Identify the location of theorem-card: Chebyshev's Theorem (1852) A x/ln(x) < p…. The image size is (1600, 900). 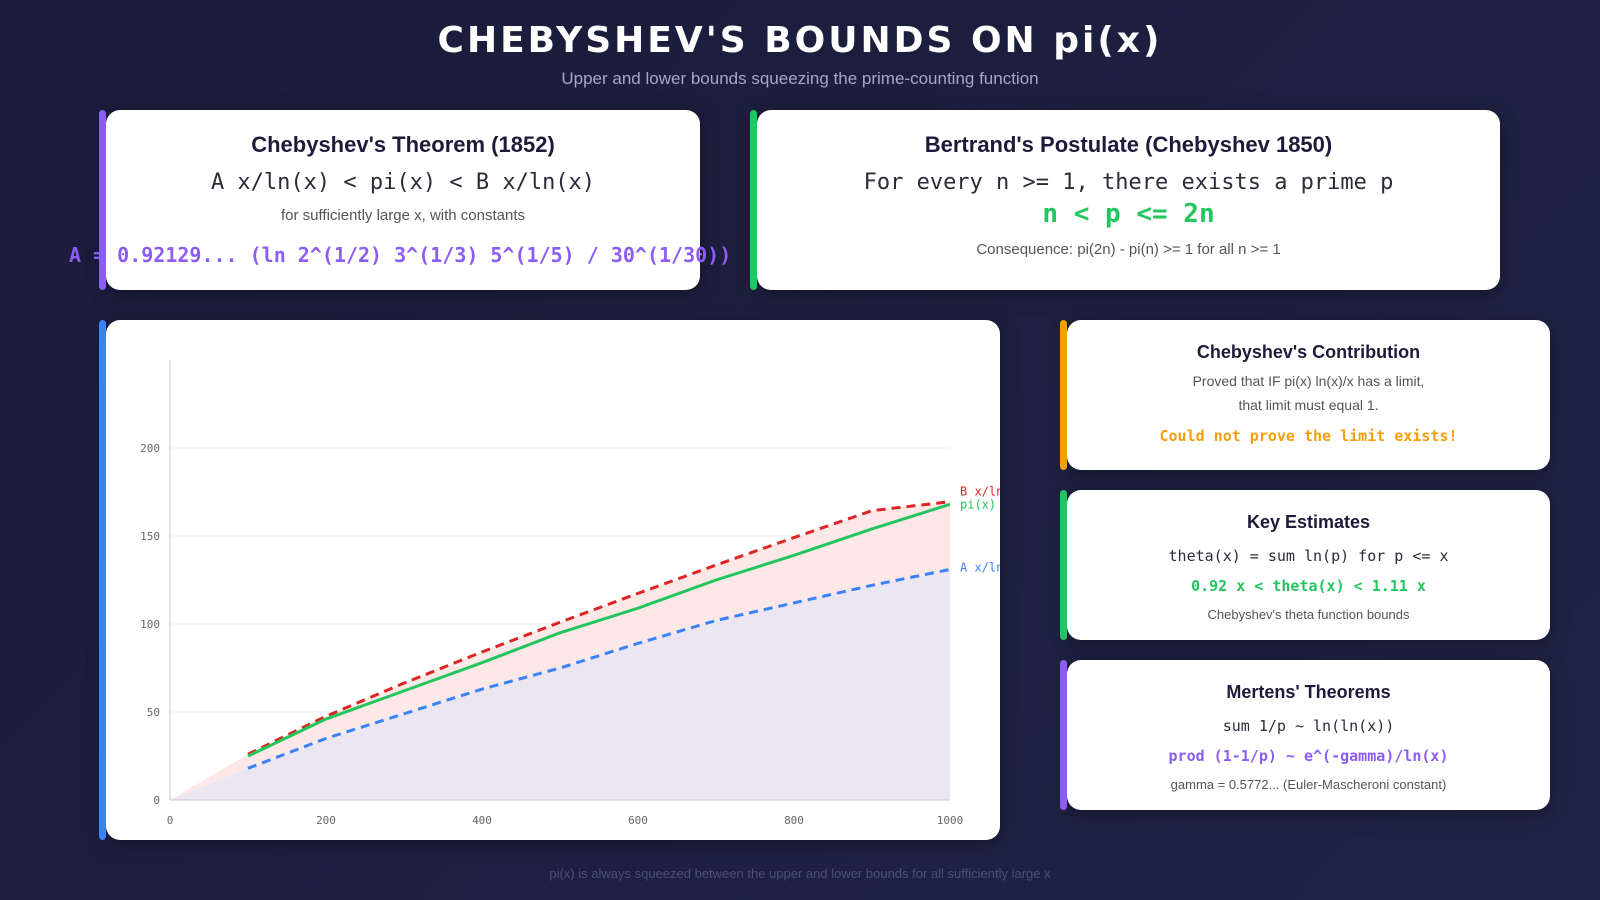
(400, 200).